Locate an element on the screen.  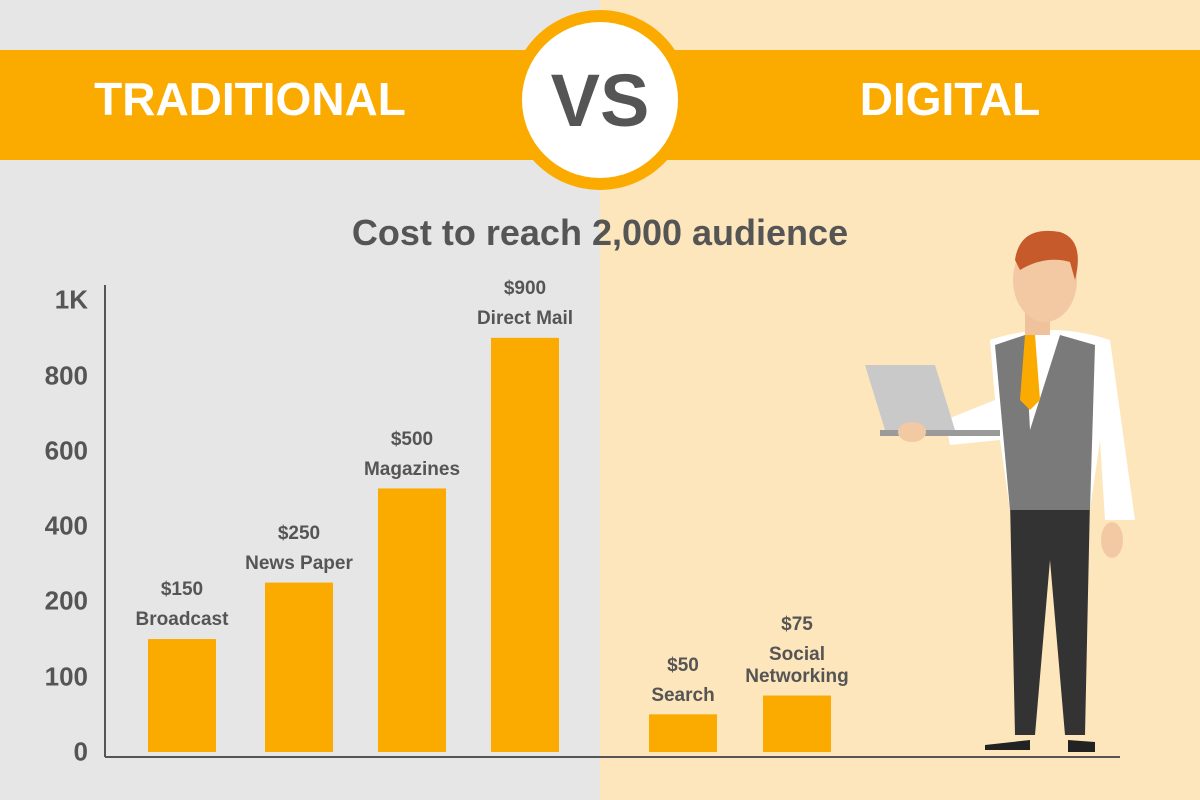
chart-title: Cost to reach 2,000 audience is located at coordinates (600, 232).